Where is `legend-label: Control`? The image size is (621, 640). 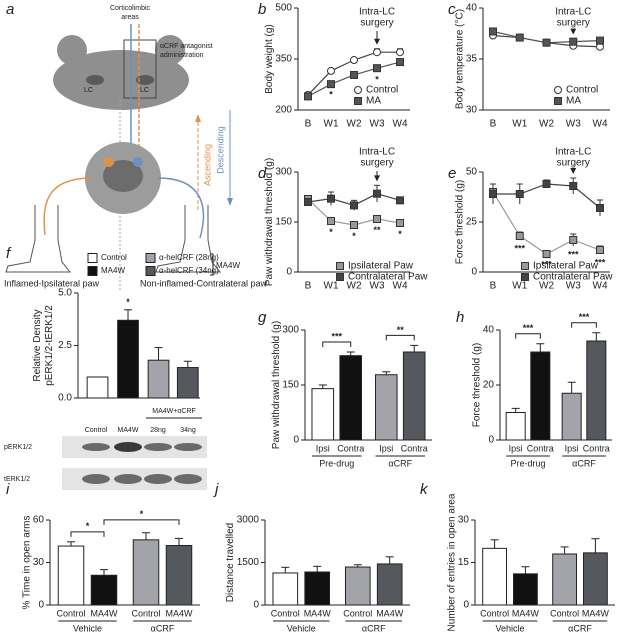
legend-label: Control is located at coordinates (114, 257).